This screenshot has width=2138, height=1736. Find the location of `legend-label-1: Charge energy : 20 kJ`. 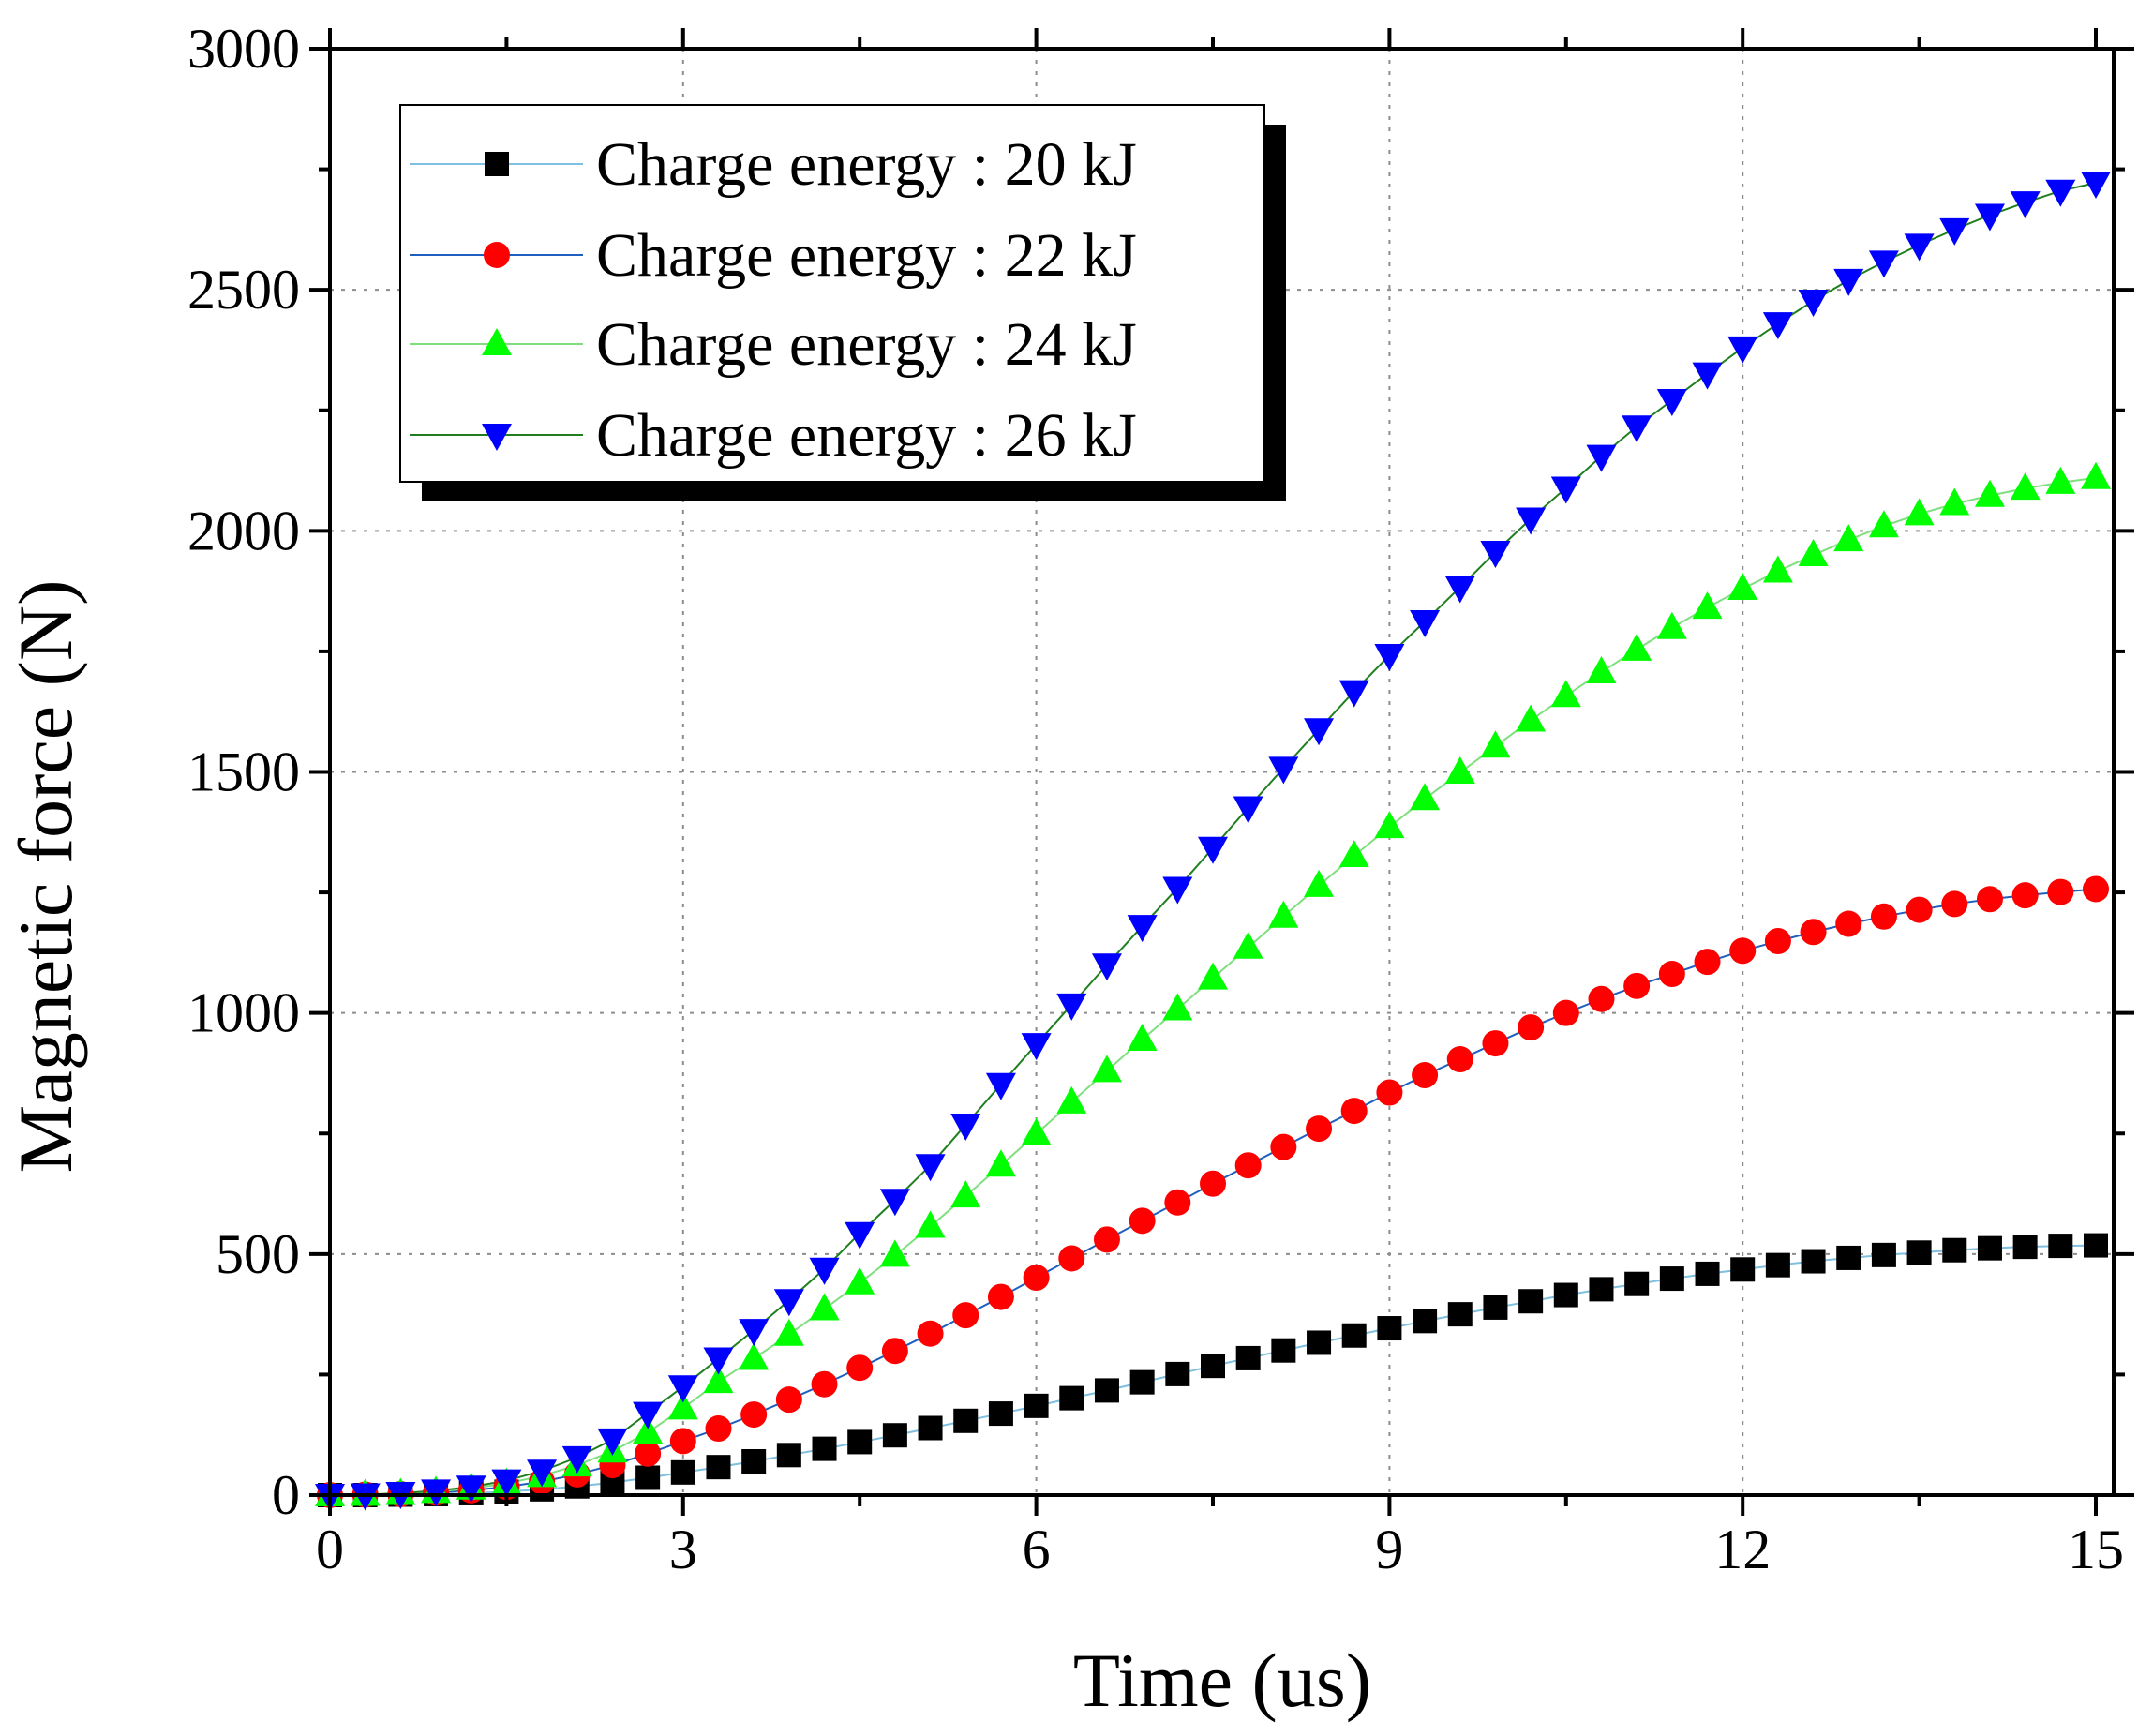

legend-label-1: Charge energy : 20 kJ is located at coordinates (866, 164).